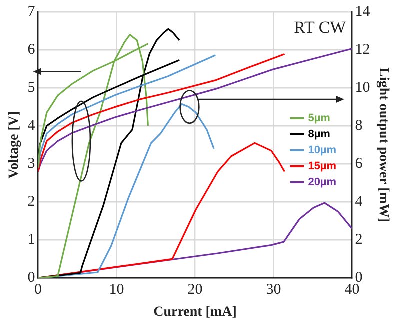 The image size is (400, 325). What do you see at coordinates (195, 290) in the screenshot?
I see `x-tick-label: 20` at bounding box center [195, 290].